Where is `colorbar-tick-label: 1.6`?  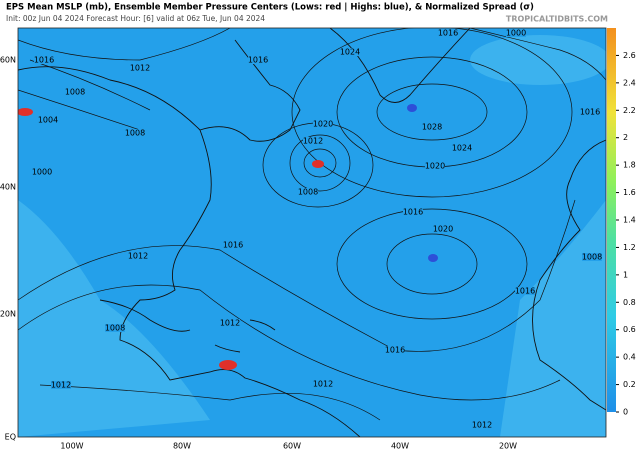 colorbar-tick-label: 1.6 is located at coordinates (629, 192).